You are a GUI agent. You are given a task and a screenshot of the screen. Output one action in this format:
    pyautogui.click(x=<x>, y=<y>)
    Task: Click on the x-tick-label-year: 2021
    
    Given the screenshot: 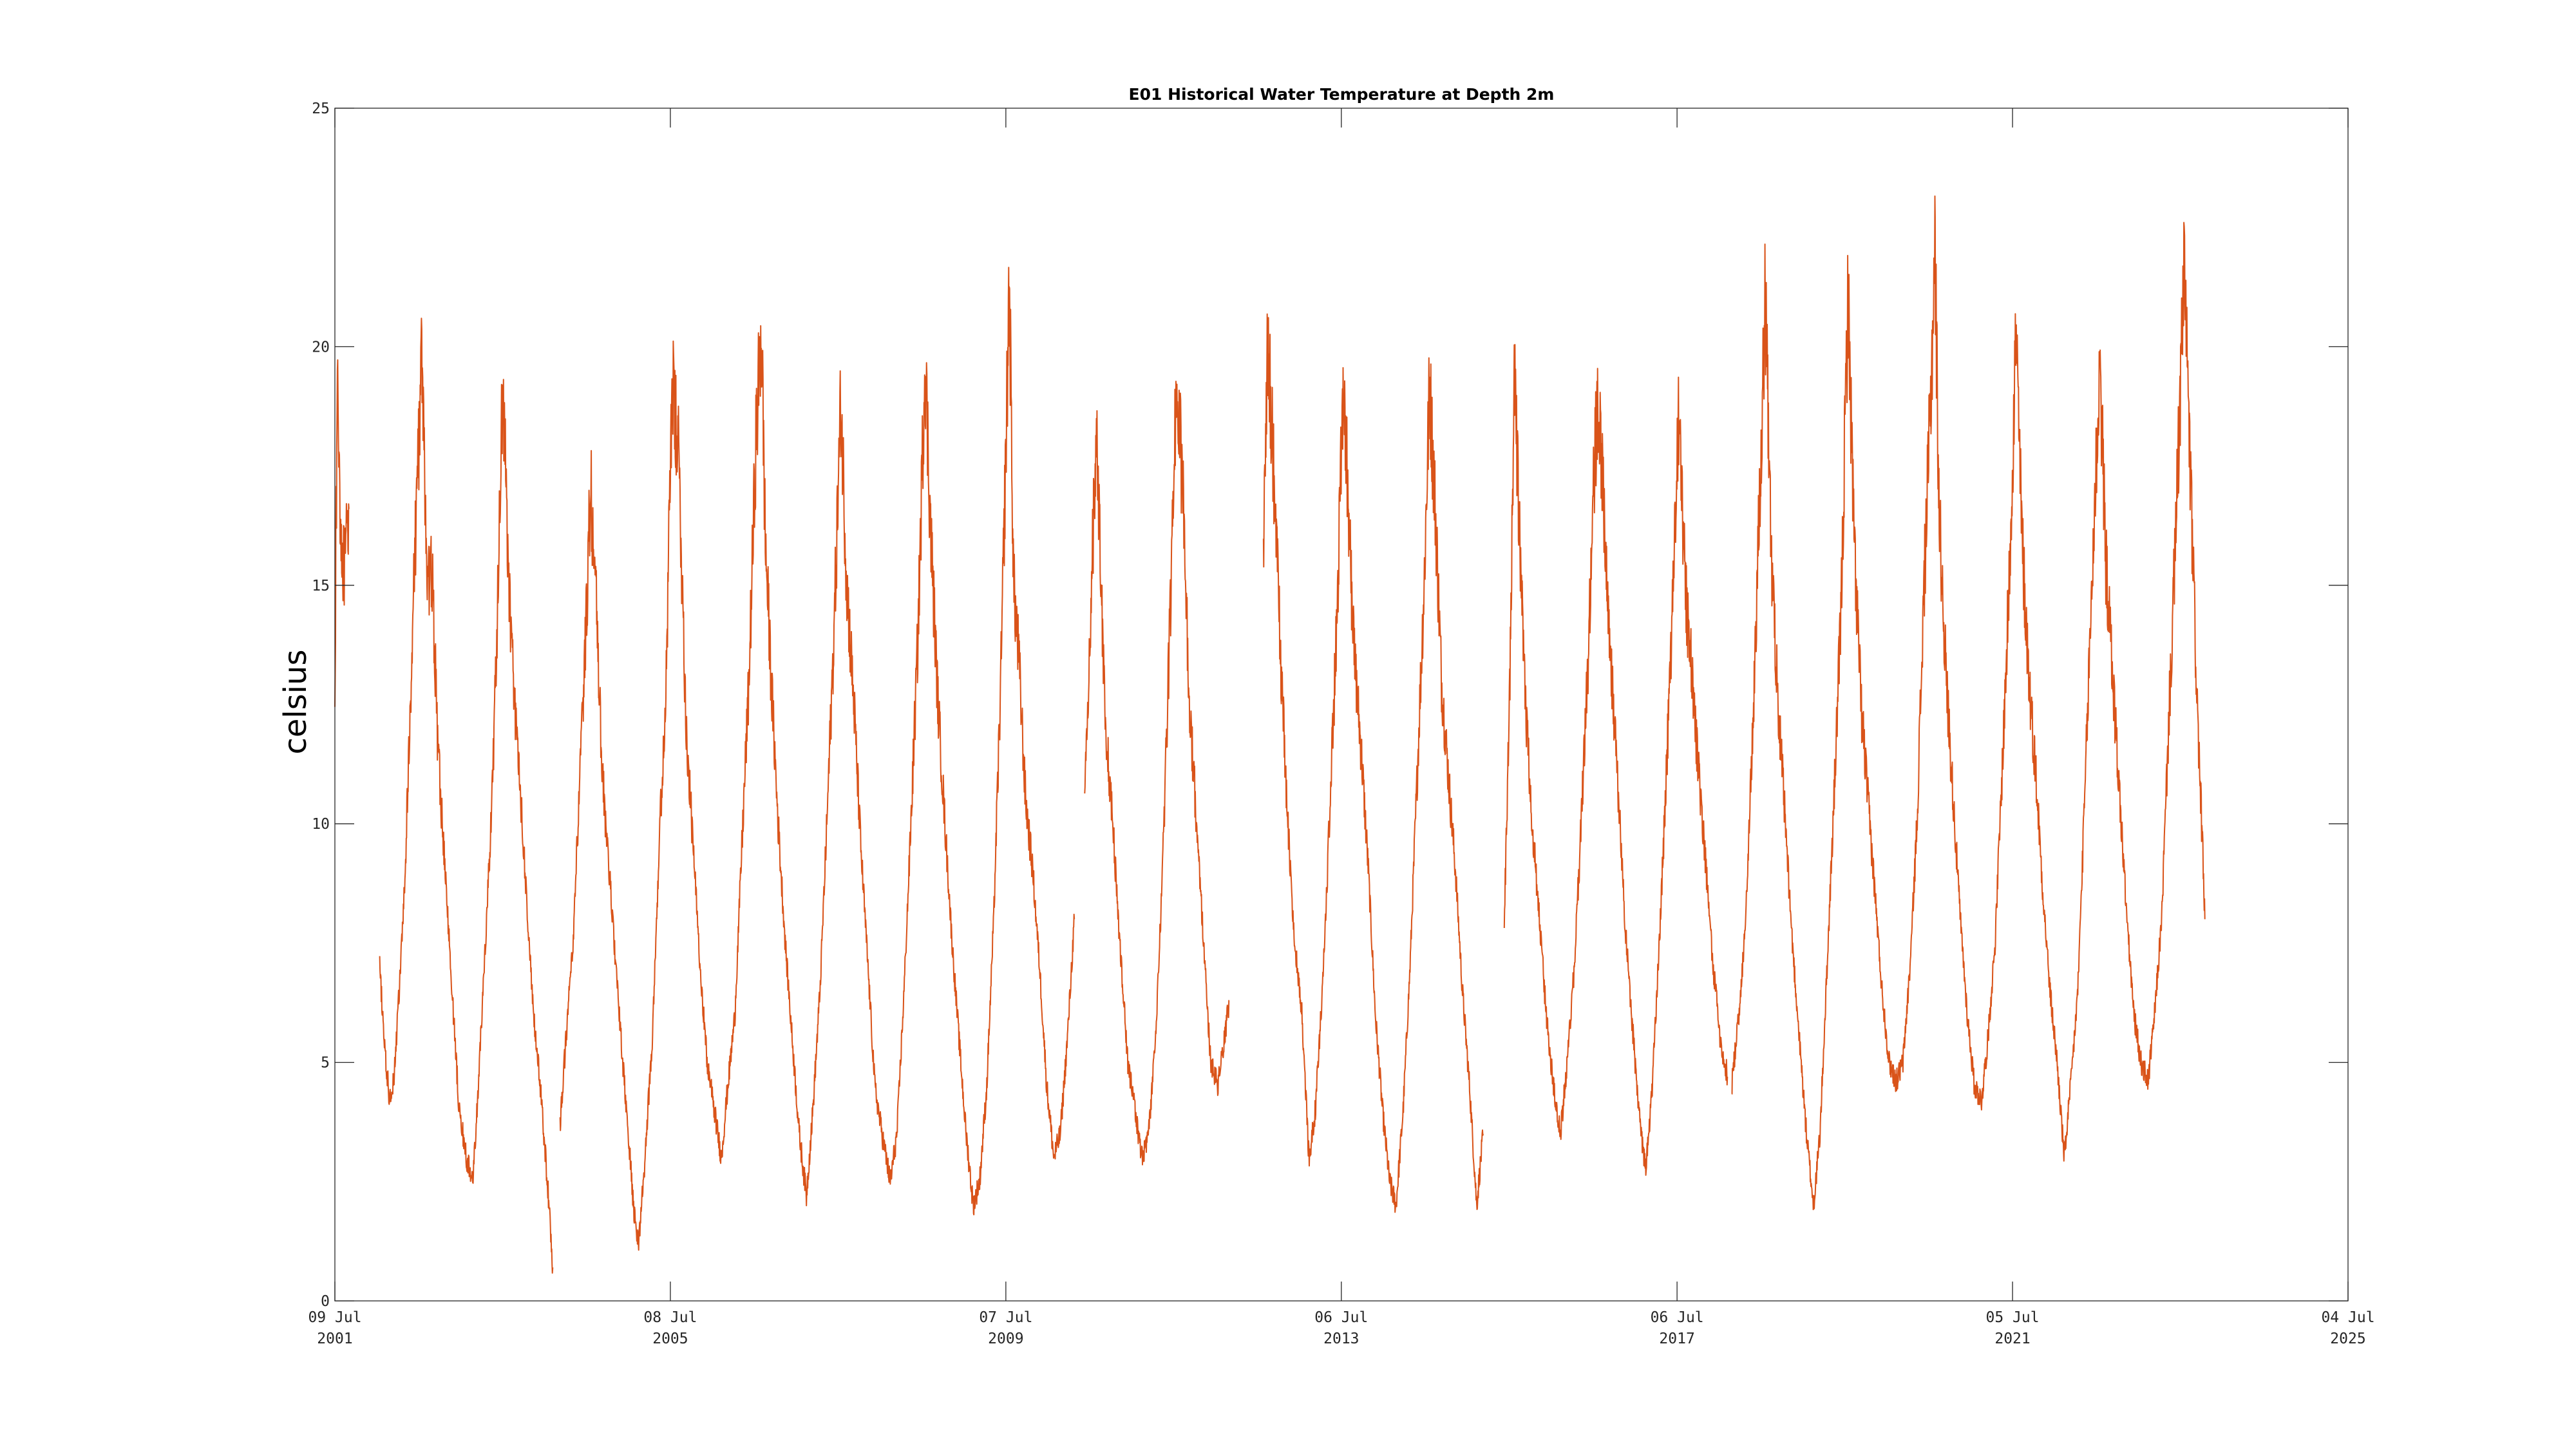 What is the action you would take?
    pyautogui.click(x=2012, y=1339)
    